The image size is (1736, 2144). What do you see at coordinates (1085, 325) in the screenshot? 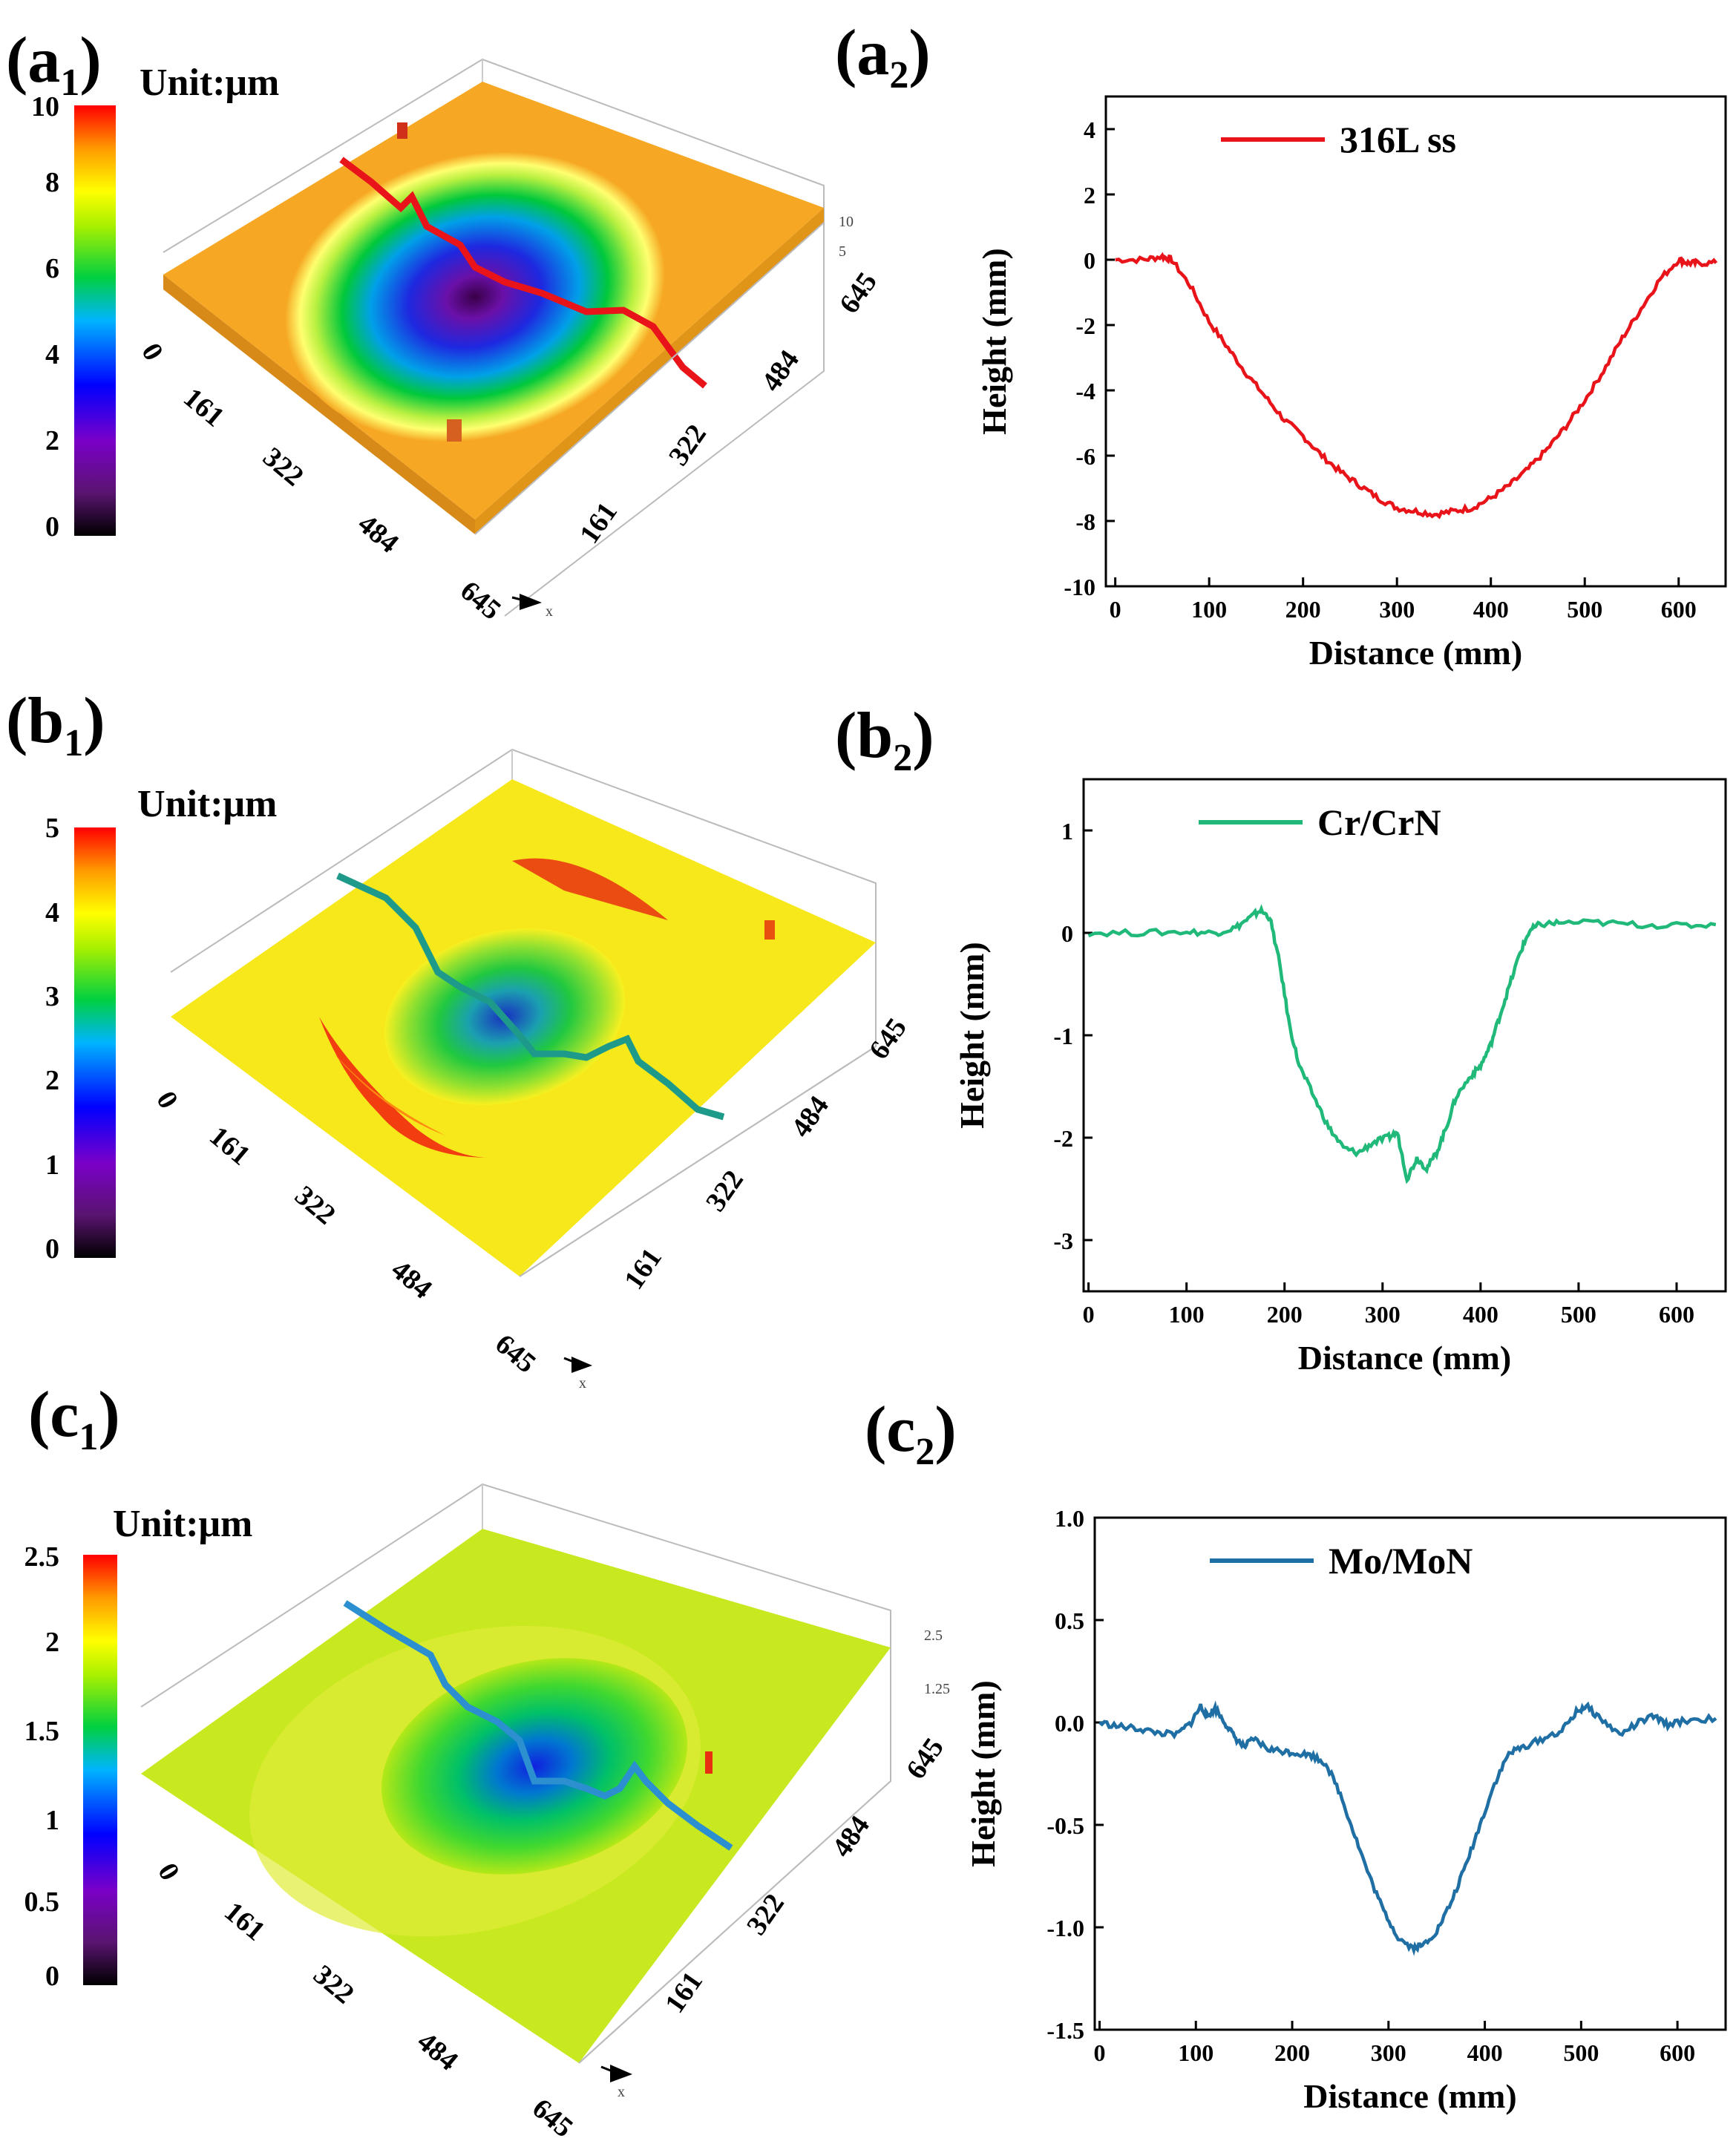
I see `y-tick-label: -2` at bounding box center [1085, 325].